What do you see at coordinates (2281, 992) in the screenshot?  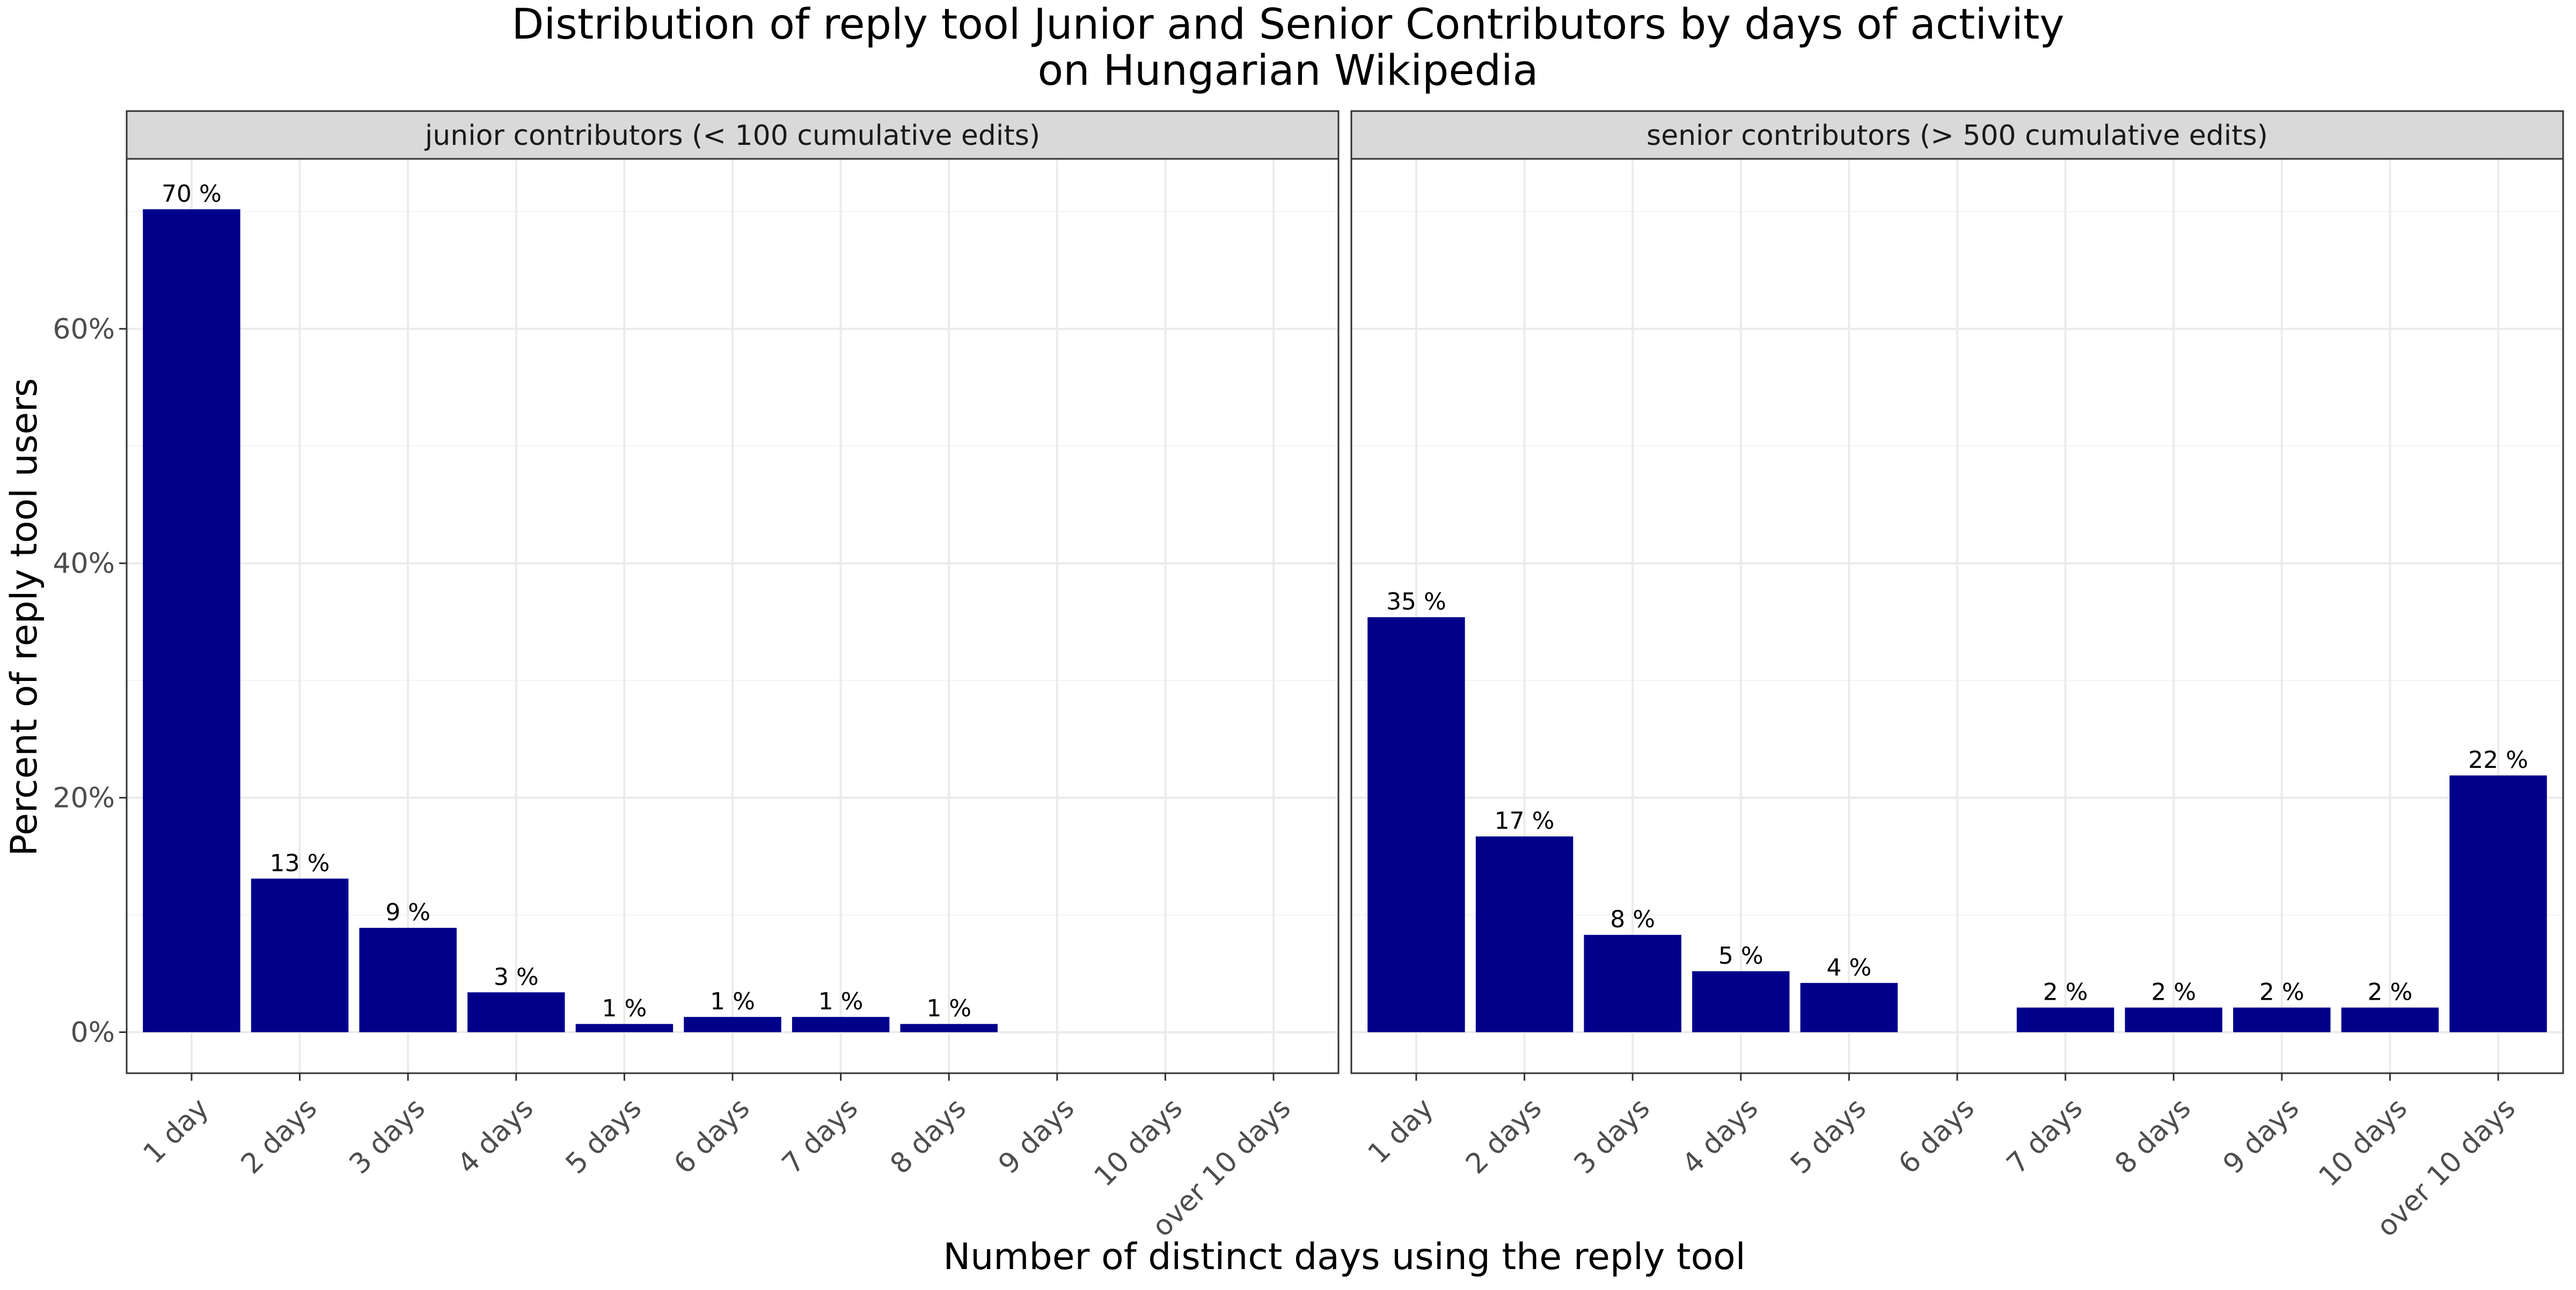 I see `data-label-2-9: 2 %` at bounding box center [2281, 992].